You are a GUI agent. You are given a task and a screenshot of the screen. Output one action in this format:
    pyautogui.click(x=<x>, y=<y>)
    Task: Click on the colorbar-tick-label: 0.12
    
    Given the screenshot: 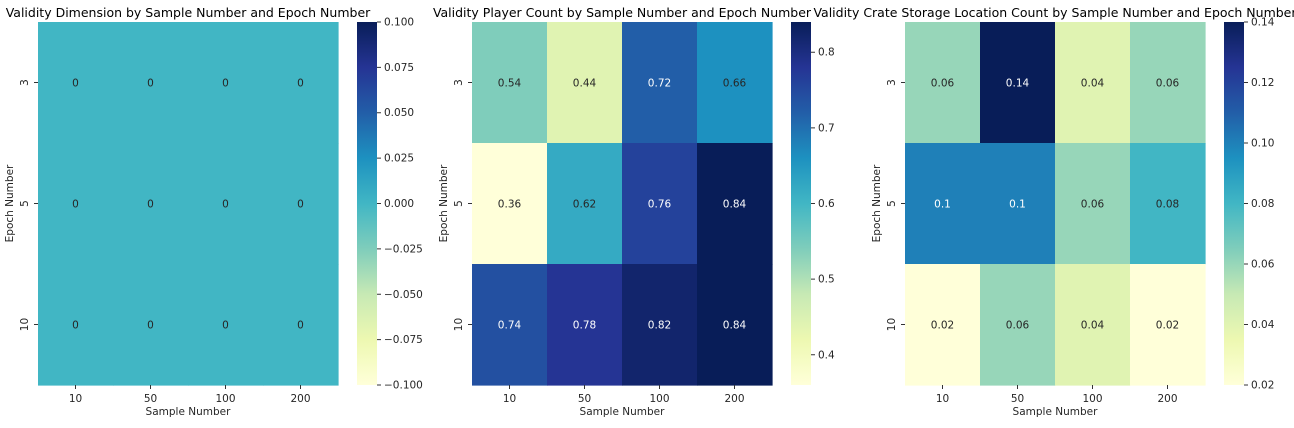 What is the action you would take?
    pyautogui.click(x=1262, y=83)
    